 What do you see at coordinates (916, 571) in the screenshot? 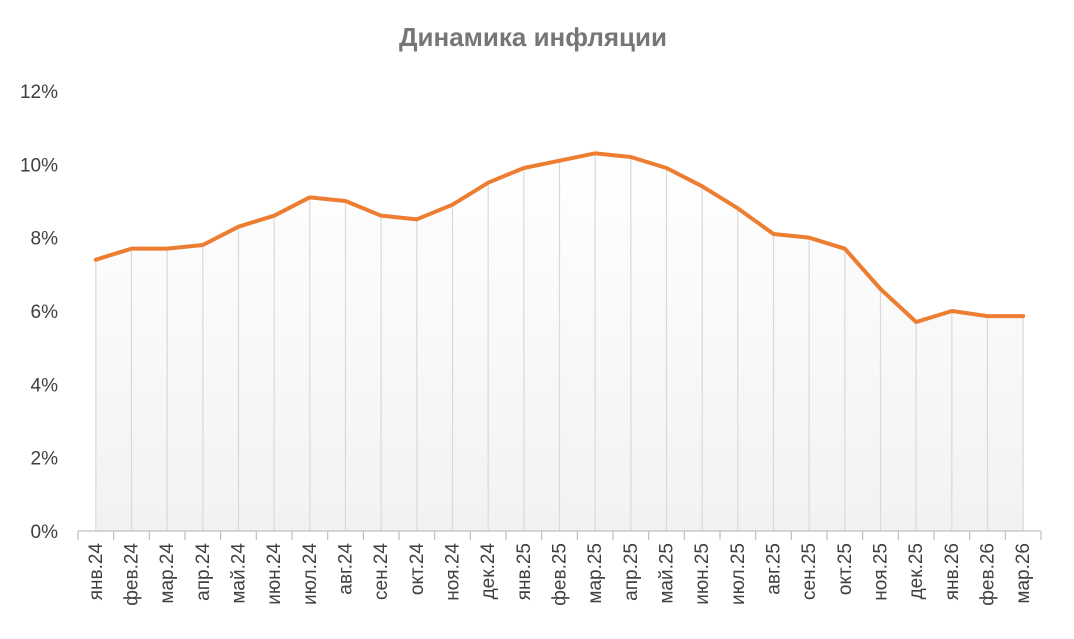
I see `x-tick-label: дек.25` at bounding box center [916, 571].